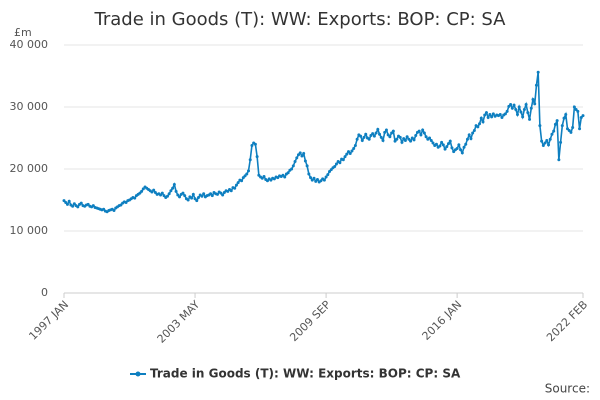 The width and height of the screenshot is (600, 400). Describe the element at coordinates (48, 320) in the screenshot. I see `x-tick-label: 1997 JAN` at that location.